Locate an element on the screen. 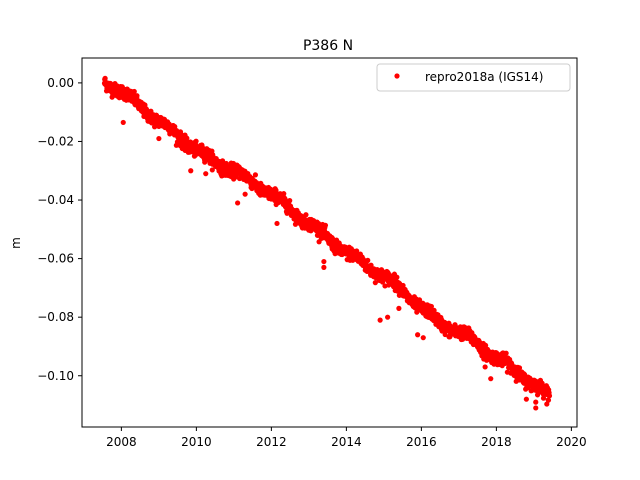  chart-title: P386 N is located at coordinates (328, 46).